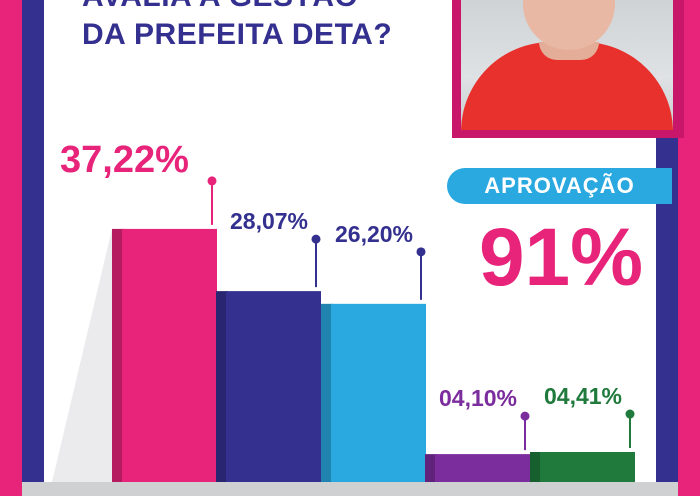 The width and height of the screenshot is (700, 496). Describe the element at coordinates (237, 34) in the screenshot. I see `poll-question-line-2: DA PREFEITA DETA?` at that location.